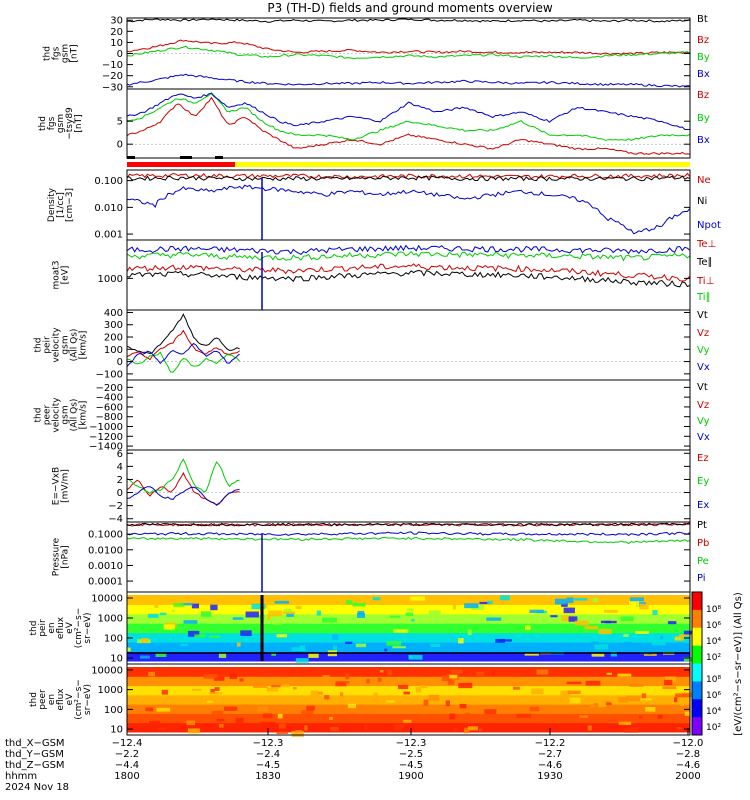  I want to click on y-axis-label-line: [km/s], so click(84, 345).